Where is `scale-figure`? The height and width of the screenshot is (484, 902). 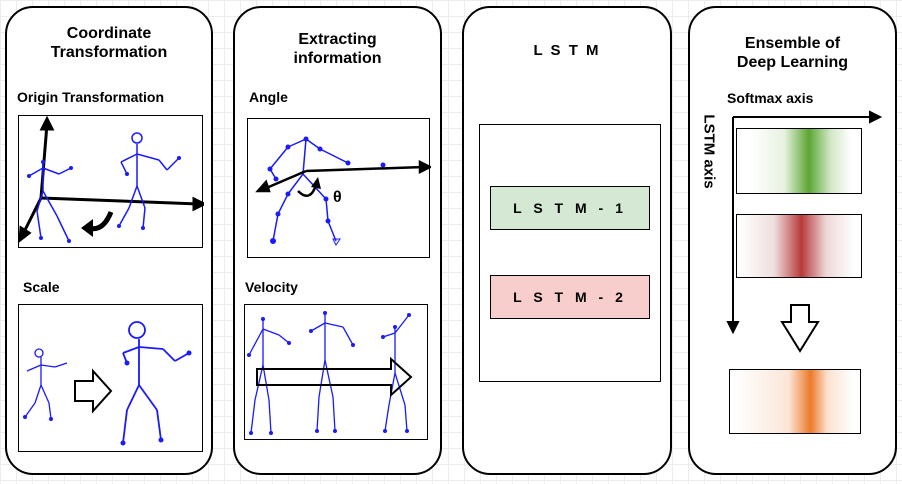 scale-figure is located at coordinates (110, 378).